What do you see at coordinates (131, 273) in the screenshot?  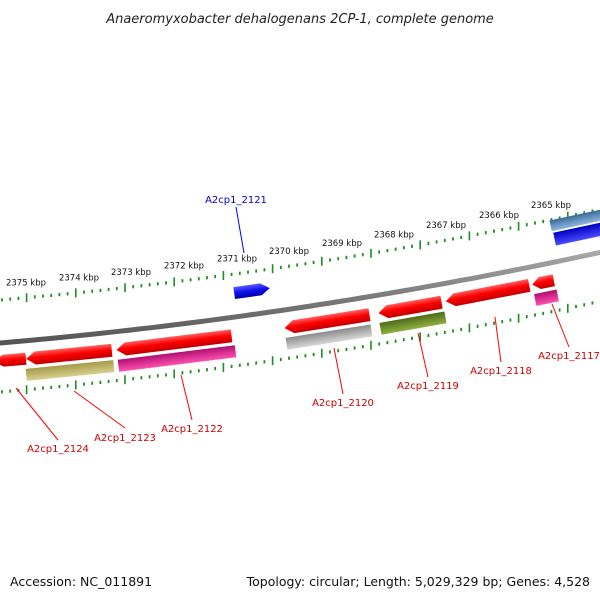 I see `ruler-tick-label: 2373 kbp` at bounding box center [131, 273].